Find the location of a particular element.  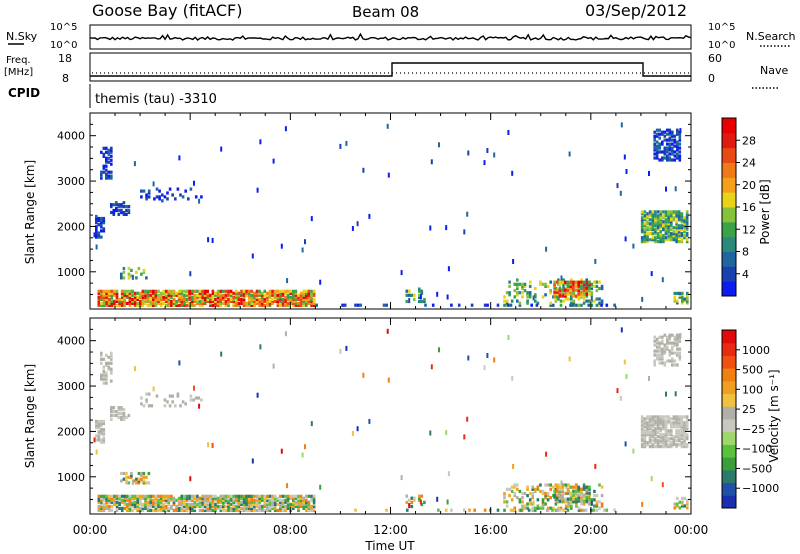

colorbar-tick-label: −1000 is located at coordinates (760, 488).